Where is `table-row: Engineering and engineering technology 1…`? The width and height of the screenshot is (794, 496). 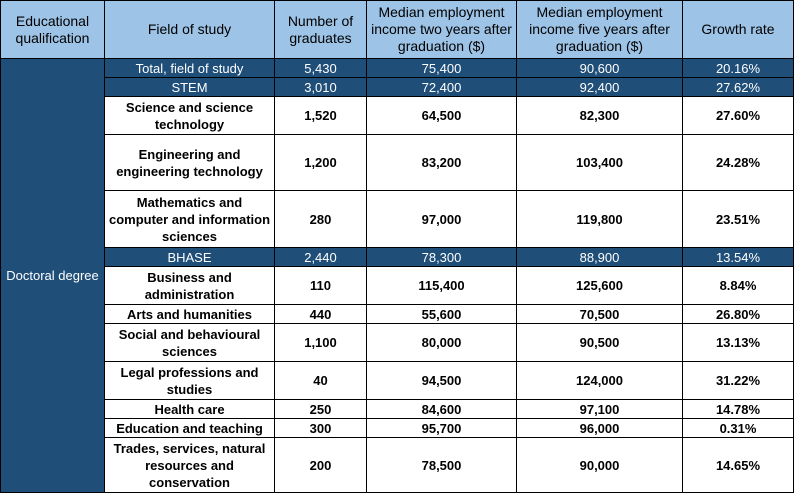
table-row: Engineering and engineering technology 1… is located at coordinates (397, 162).